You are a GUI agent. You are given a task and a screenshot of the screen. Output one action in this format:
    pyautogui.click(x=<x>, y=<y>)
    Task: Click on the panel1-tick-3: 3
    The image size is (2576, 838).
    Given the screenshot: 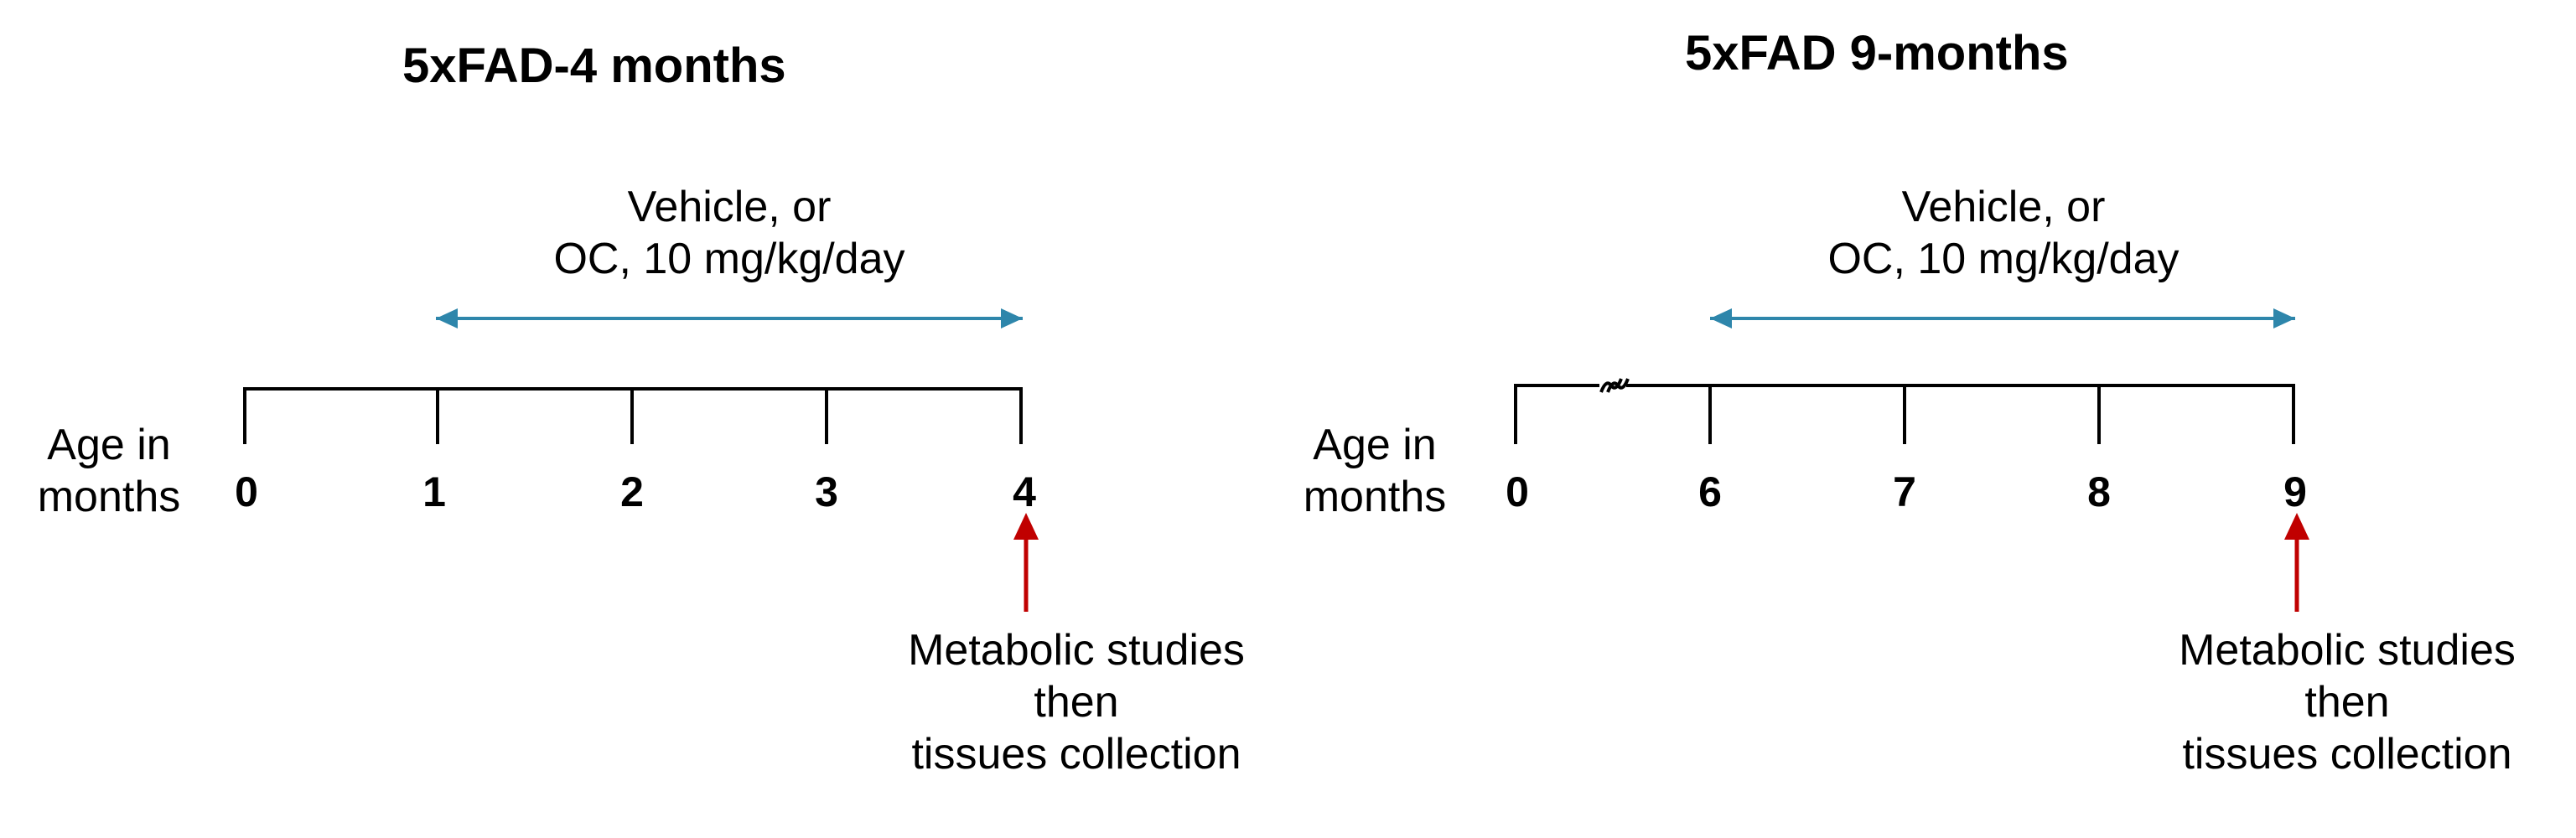 What is the action you would take?
    pyautogui.click(x=826, y=491)
    